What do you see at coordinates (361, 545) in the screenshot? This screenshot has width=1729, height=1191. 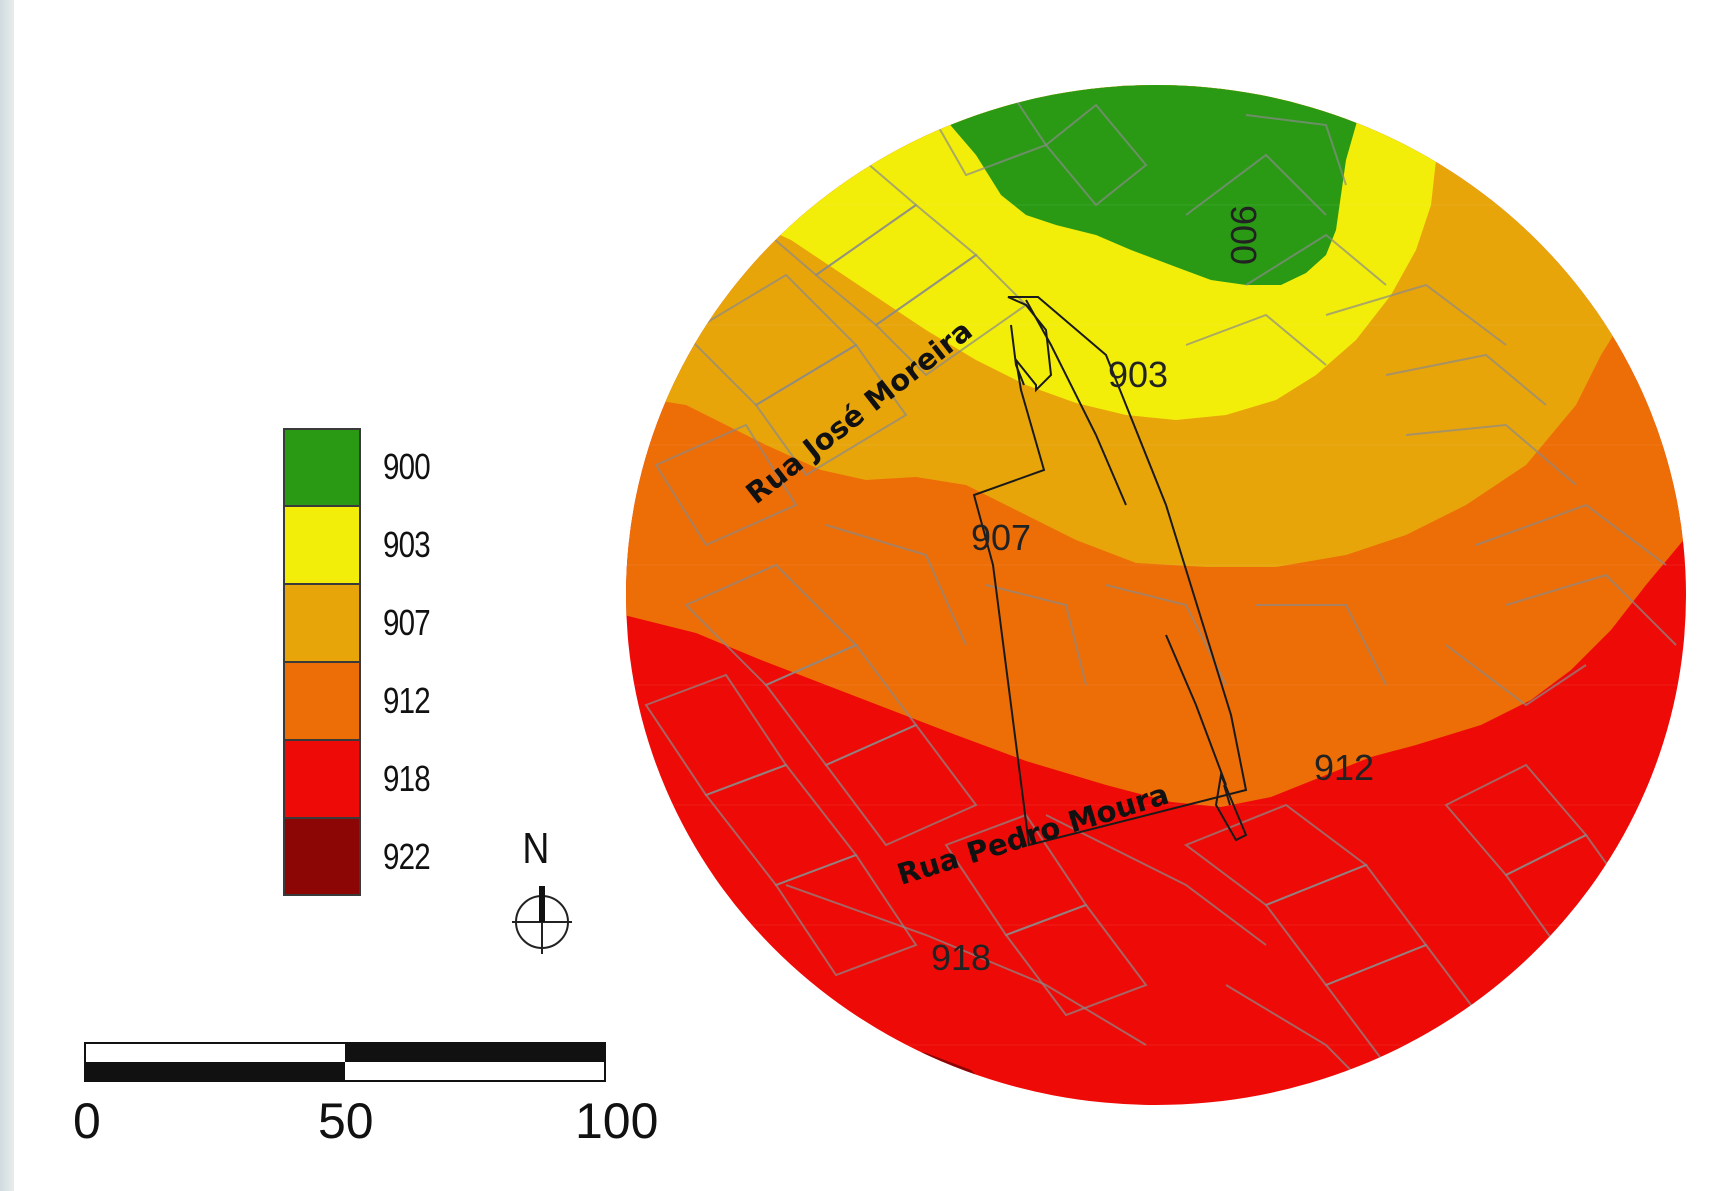 I see `legend-item-903: 903` at bounding box center [361, 545].